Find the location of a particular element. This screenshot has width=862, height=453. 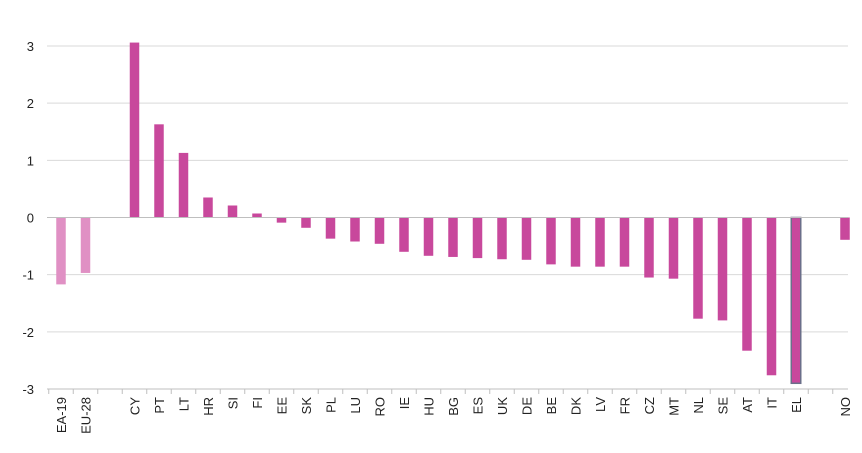

x-category-label: CZ is located at coordinates (649, 405).